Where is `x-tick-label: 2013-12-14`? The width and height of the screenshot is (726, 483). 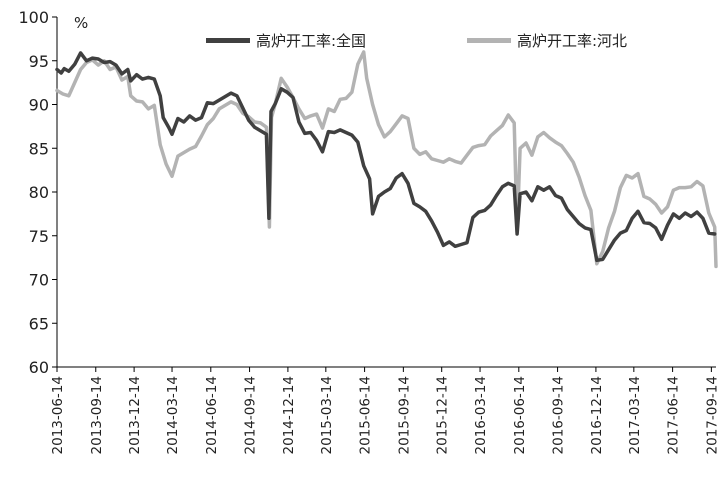 x-tick-label: 2013-12-14 is located at coordinates (135, 415).